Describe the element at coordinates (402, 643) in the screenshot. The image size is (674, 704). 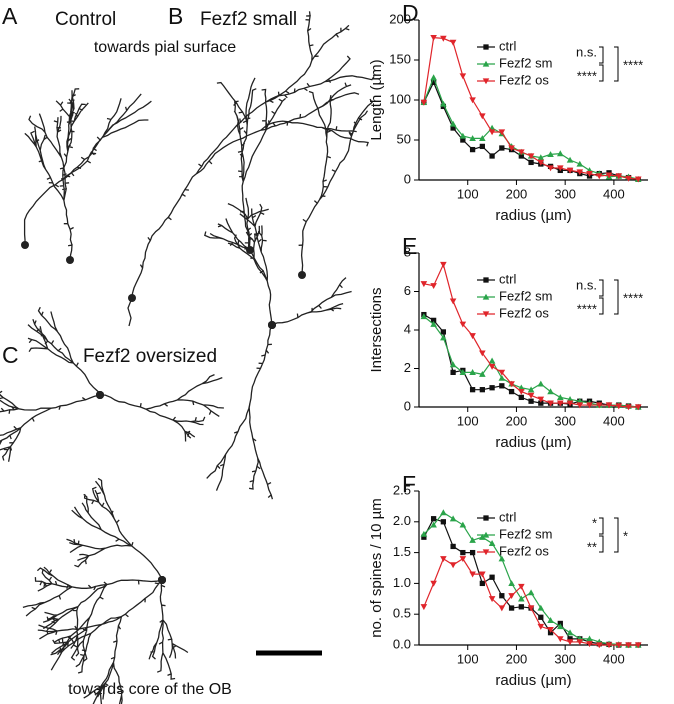
I see `y-tick-label: 0.0` at that location.